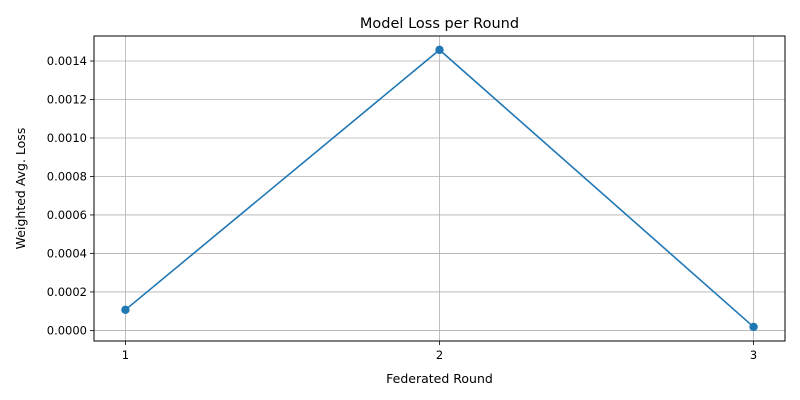 Image resolution: width=800 pixels, height=400 pixels. I want to click on x-tick-label: 2, so click(439, 355).